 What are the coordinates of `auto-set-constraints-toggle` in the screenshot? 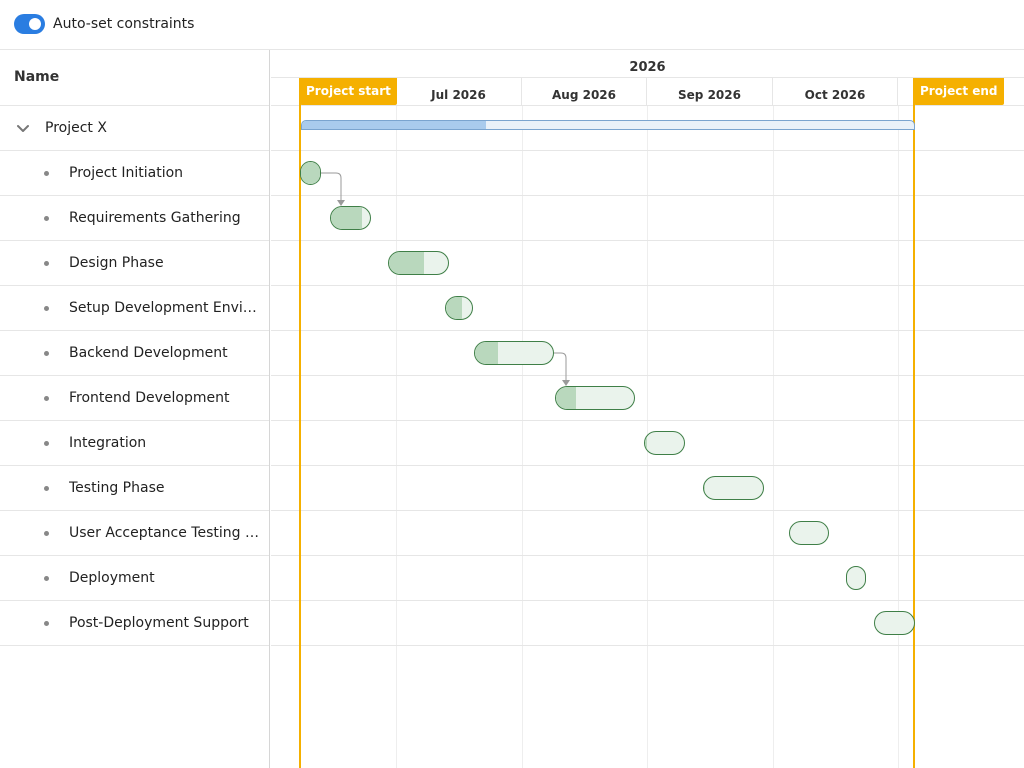 It's located at (29, 24).